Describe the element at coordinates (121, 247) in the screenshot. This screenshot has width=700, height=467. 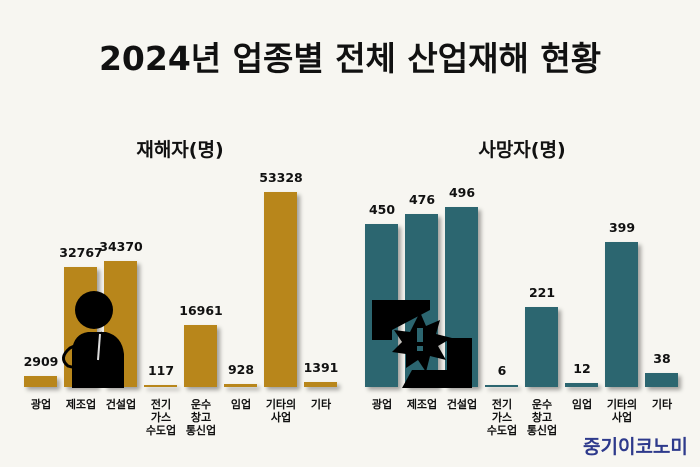
I see `data-label: 34370` at that location.